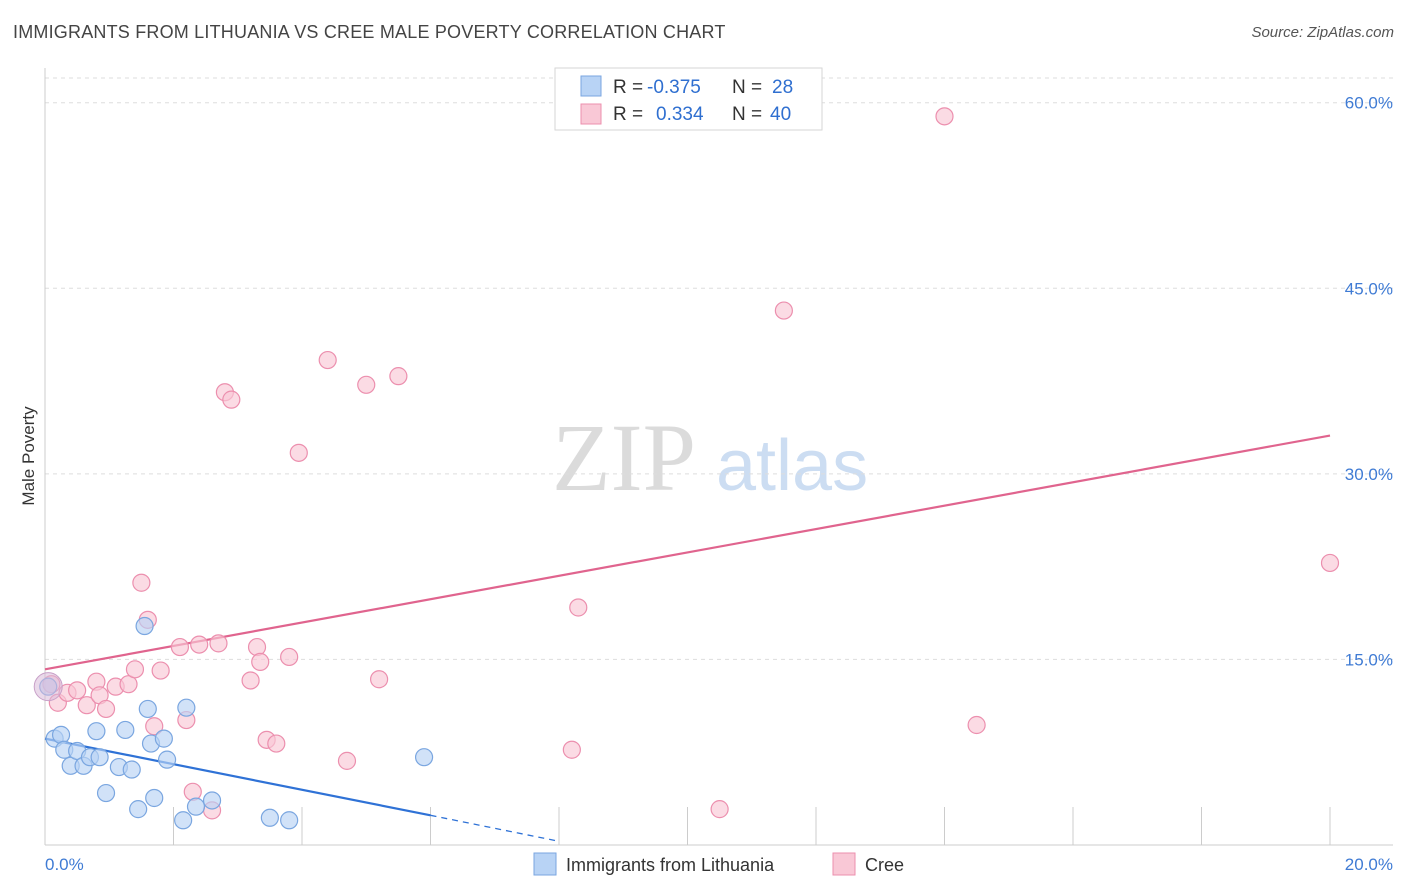  I want to click on watermark: ZIP atlas, so click(710, 457).